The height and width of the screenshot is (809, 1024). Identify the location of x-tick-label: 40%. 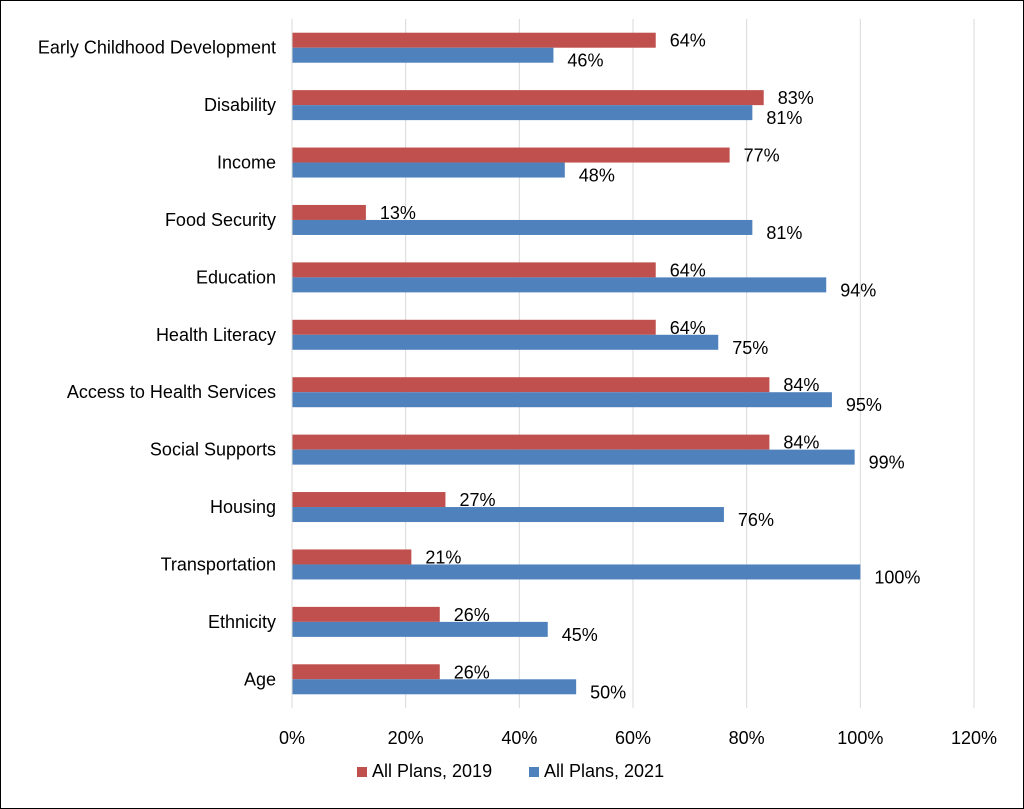
(519, 738).